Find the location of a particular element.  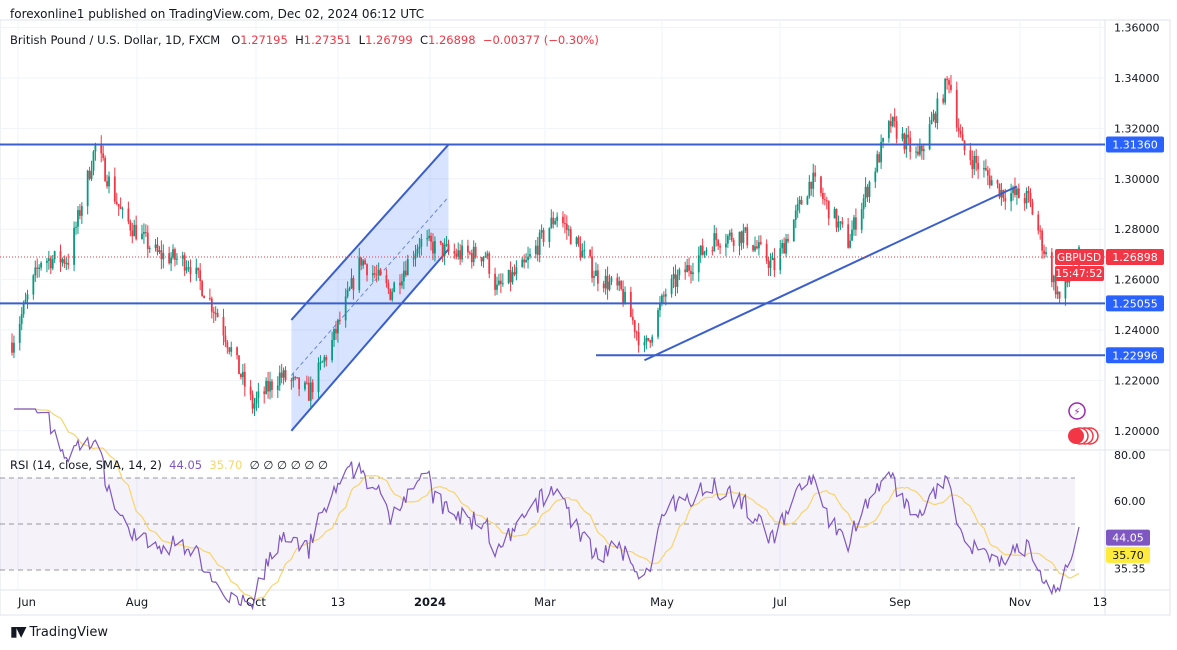

symbol-name: British Pound / U.S. Dollar, 1D, FXCM is located at coordinates (115, 40).